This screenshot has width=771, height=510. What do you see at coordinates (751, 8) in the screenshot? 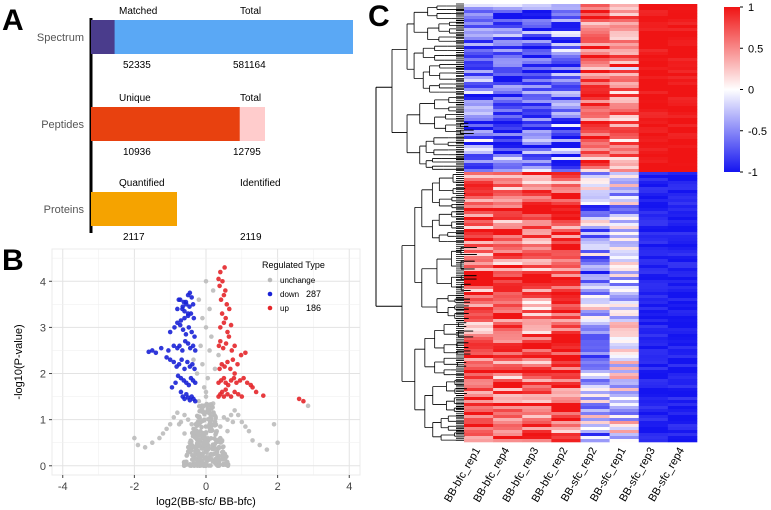
I see `colorbar-tick-label: 1` at bounding box center [751, 8].